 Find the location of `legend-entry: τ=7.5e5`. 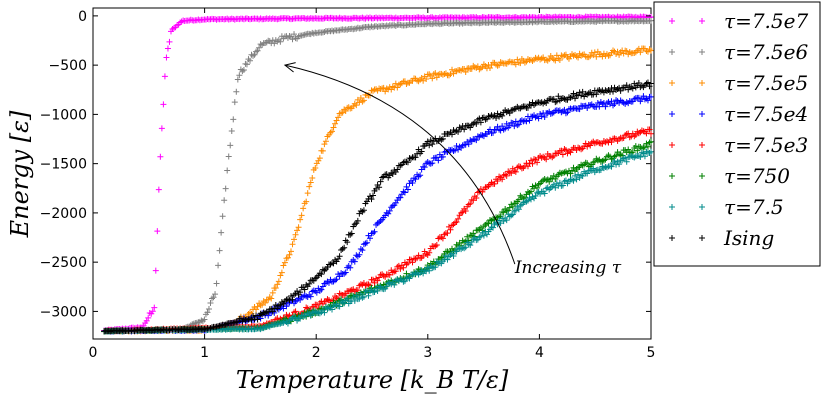

legend-entry: τ=7.5e5 is located at coordinates (738, 83).